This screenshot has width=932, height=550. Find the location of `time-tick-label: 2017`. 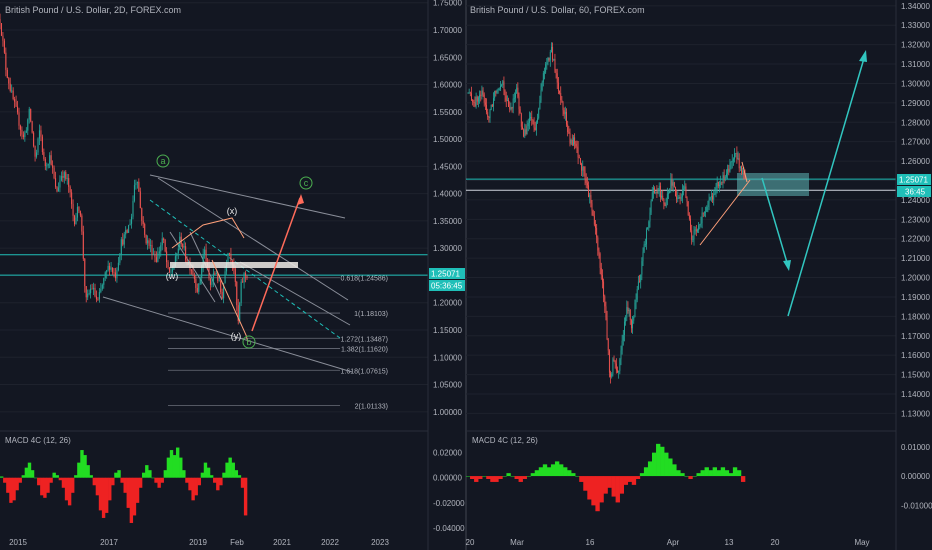

time-tick-label: 2017 is located at coordinates (109, 542).